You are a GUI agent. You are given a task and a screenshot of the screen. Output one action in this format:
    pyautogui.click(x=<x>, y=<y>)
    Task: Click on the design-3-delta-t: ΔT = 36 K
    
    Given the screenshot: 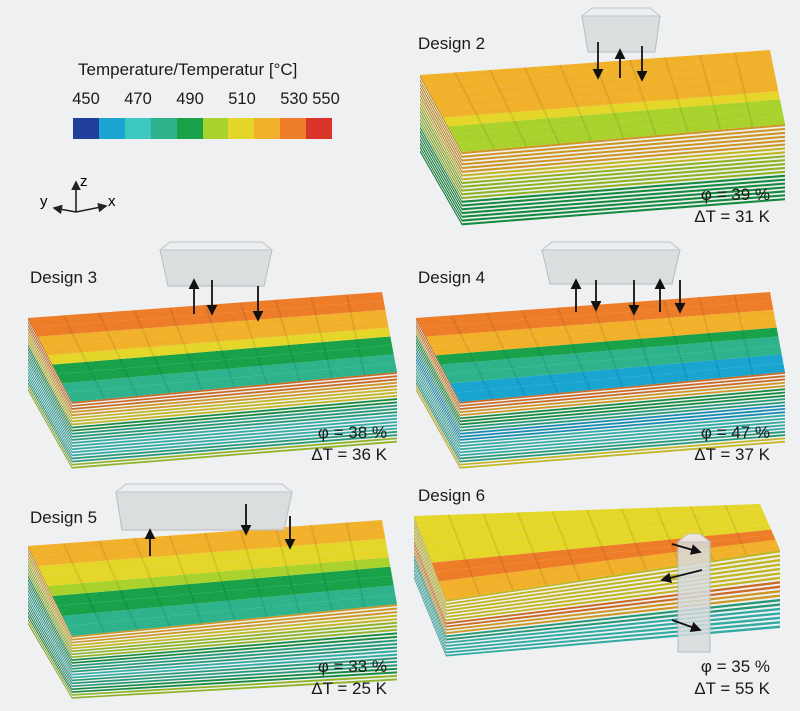 What is the action you would take?
    pyautogui.click(x=349, y=454)
    